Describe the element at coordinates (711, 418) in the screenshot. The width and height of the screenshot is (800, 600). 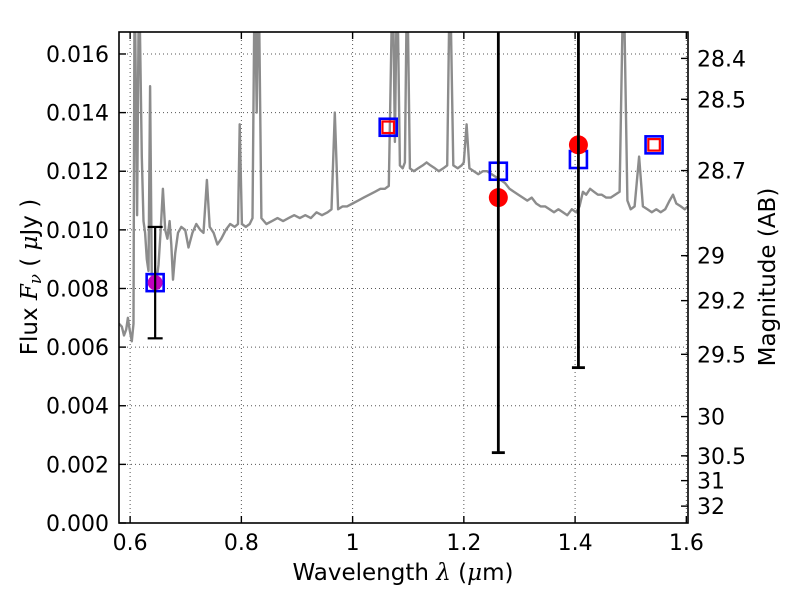
I see `y-tick-label-magnitude: 30` at that location.